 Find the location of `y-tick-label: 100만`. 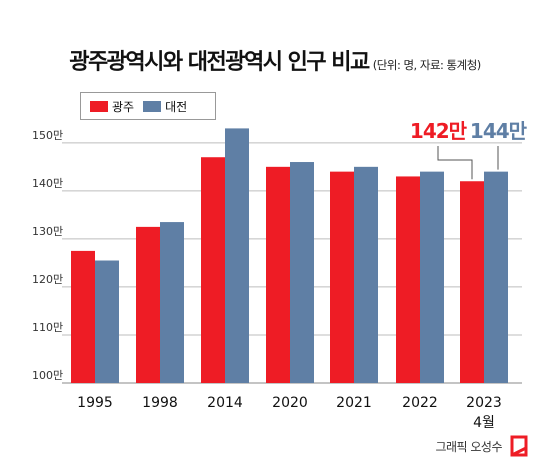

y-tick-label: 100만 is located at coordinates (47, 375).